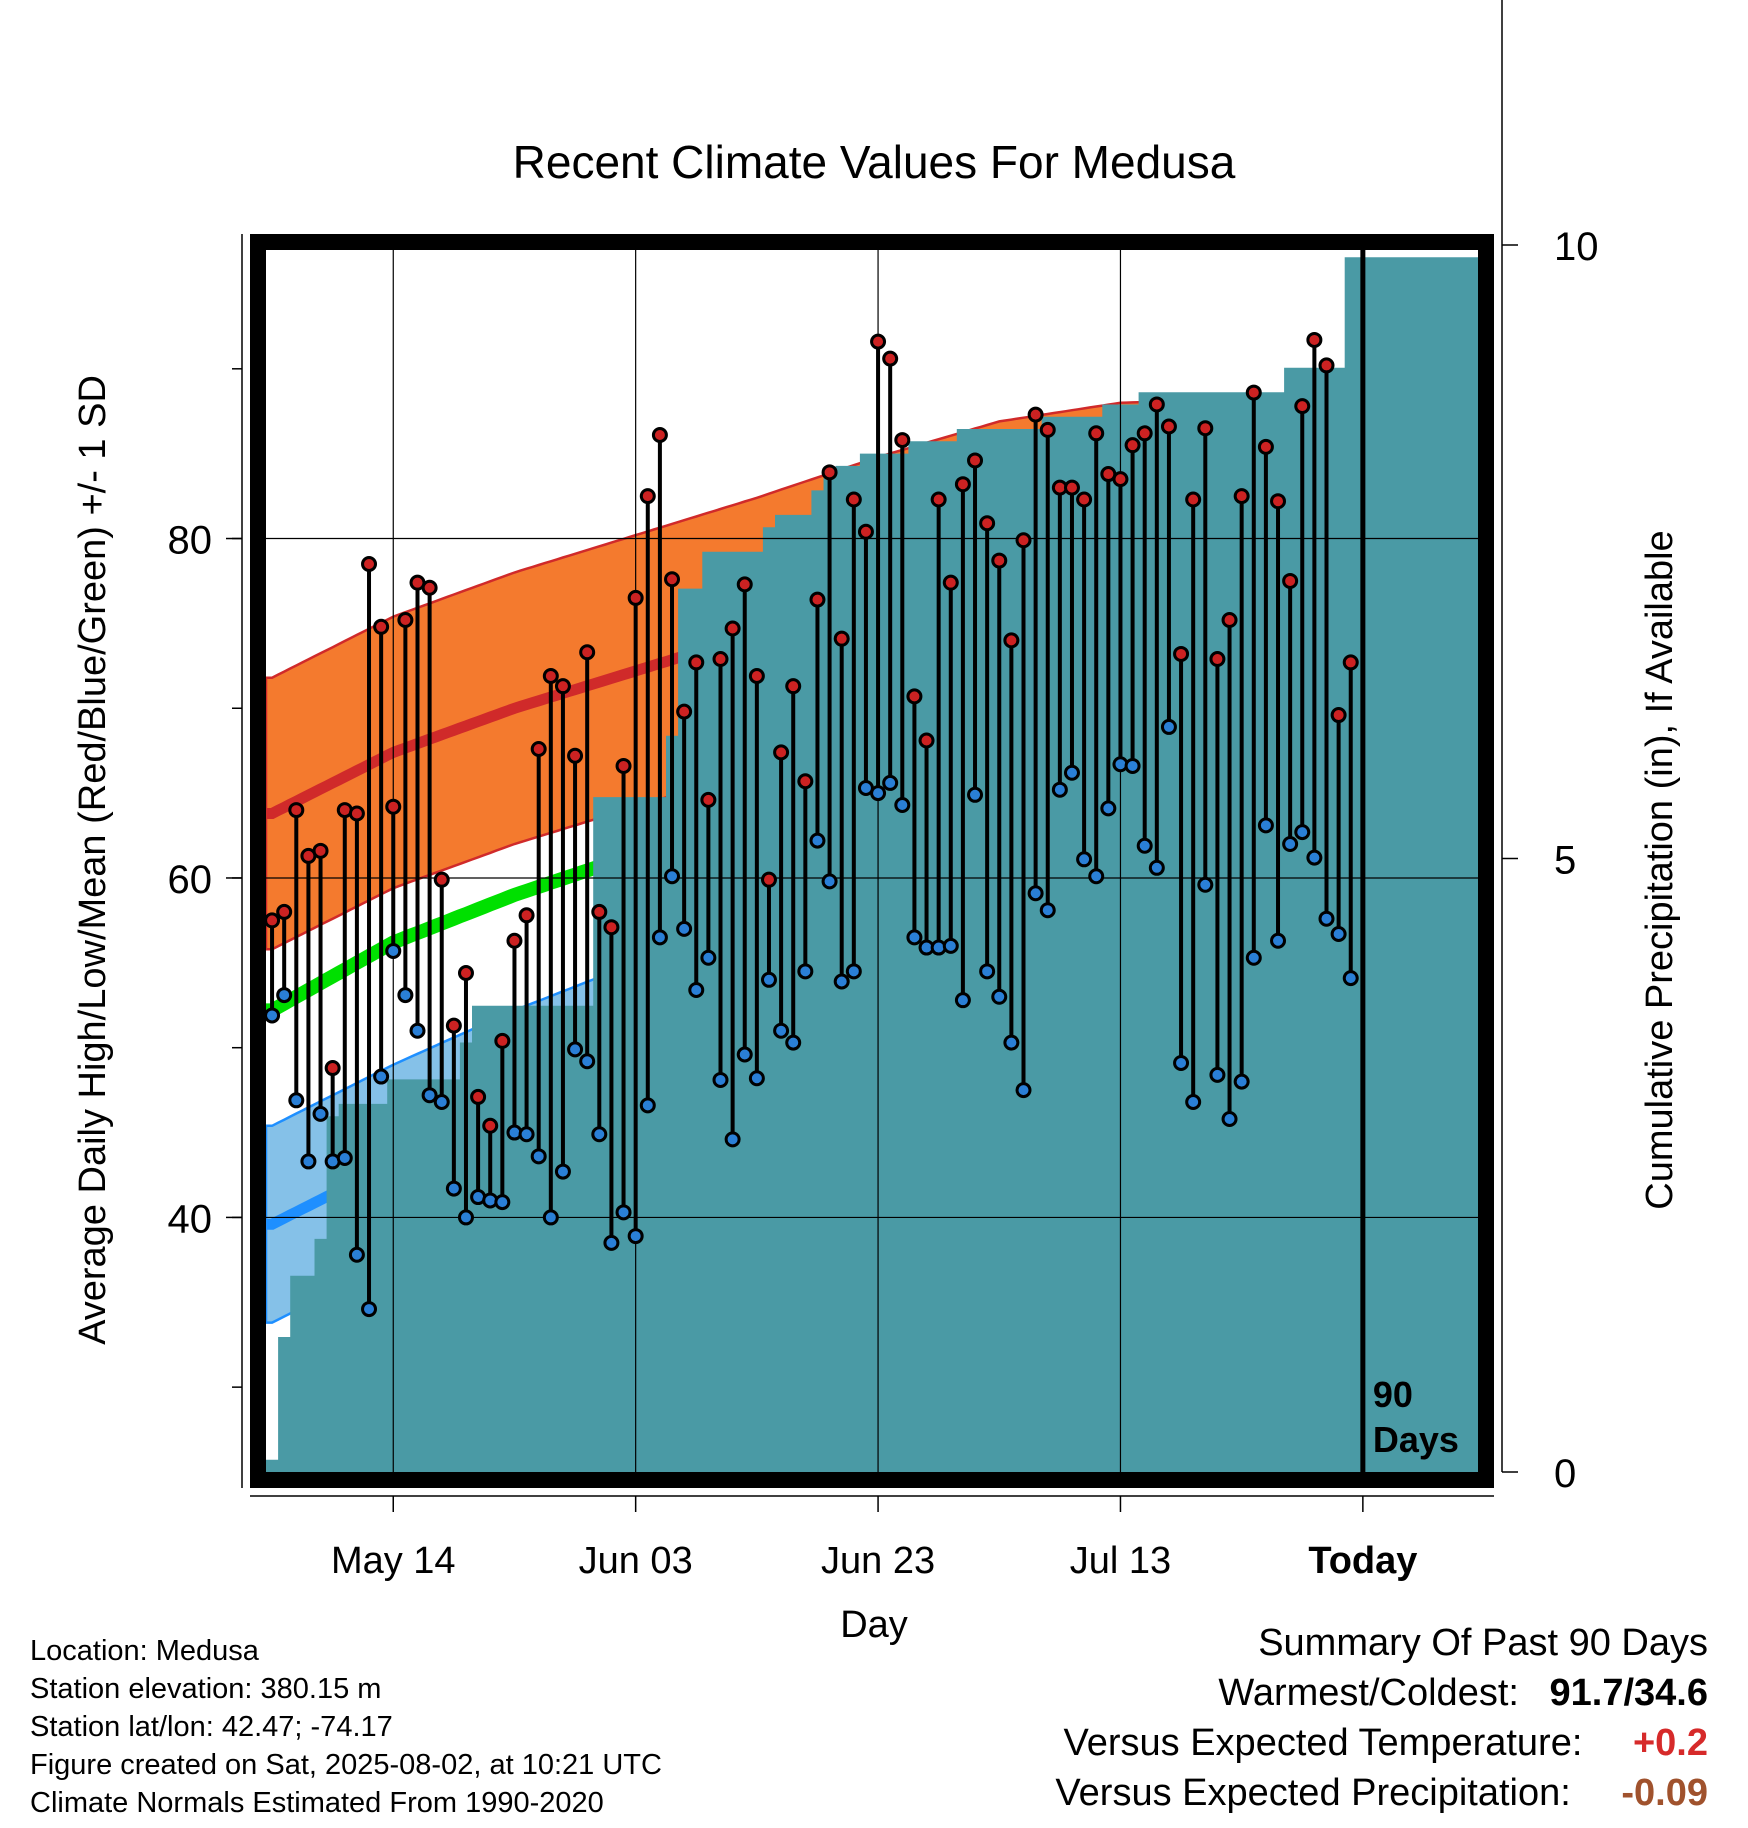 The height and width of the screenshot is (1828, 1748). I want to click on today-marker-label: Days, so click(1416, 1439).